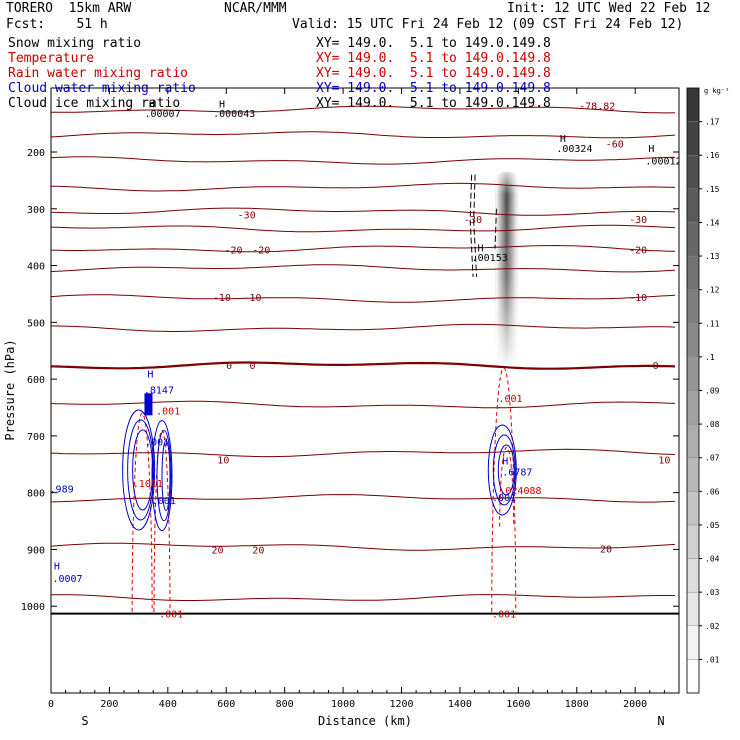 This screenshot has height=740, width=740. Describe the element at coordinates (57, 566) in the screenshot. I see `extremum-label-7: H` at that location.